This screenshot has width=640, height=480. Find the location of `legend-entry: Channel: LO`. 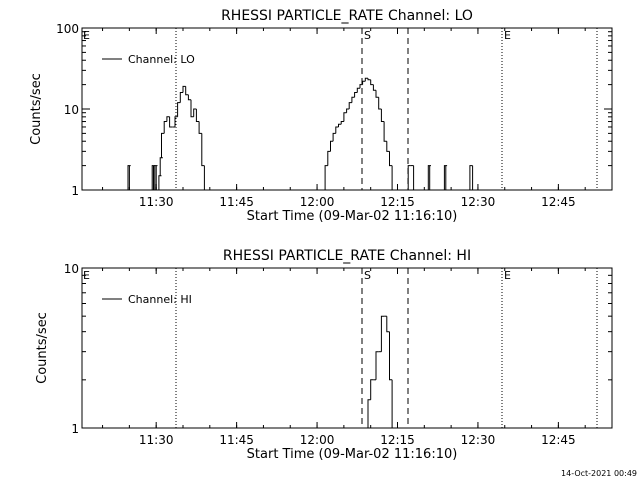

legend-entry: Channel: LO is located at coordinates (161, 59).